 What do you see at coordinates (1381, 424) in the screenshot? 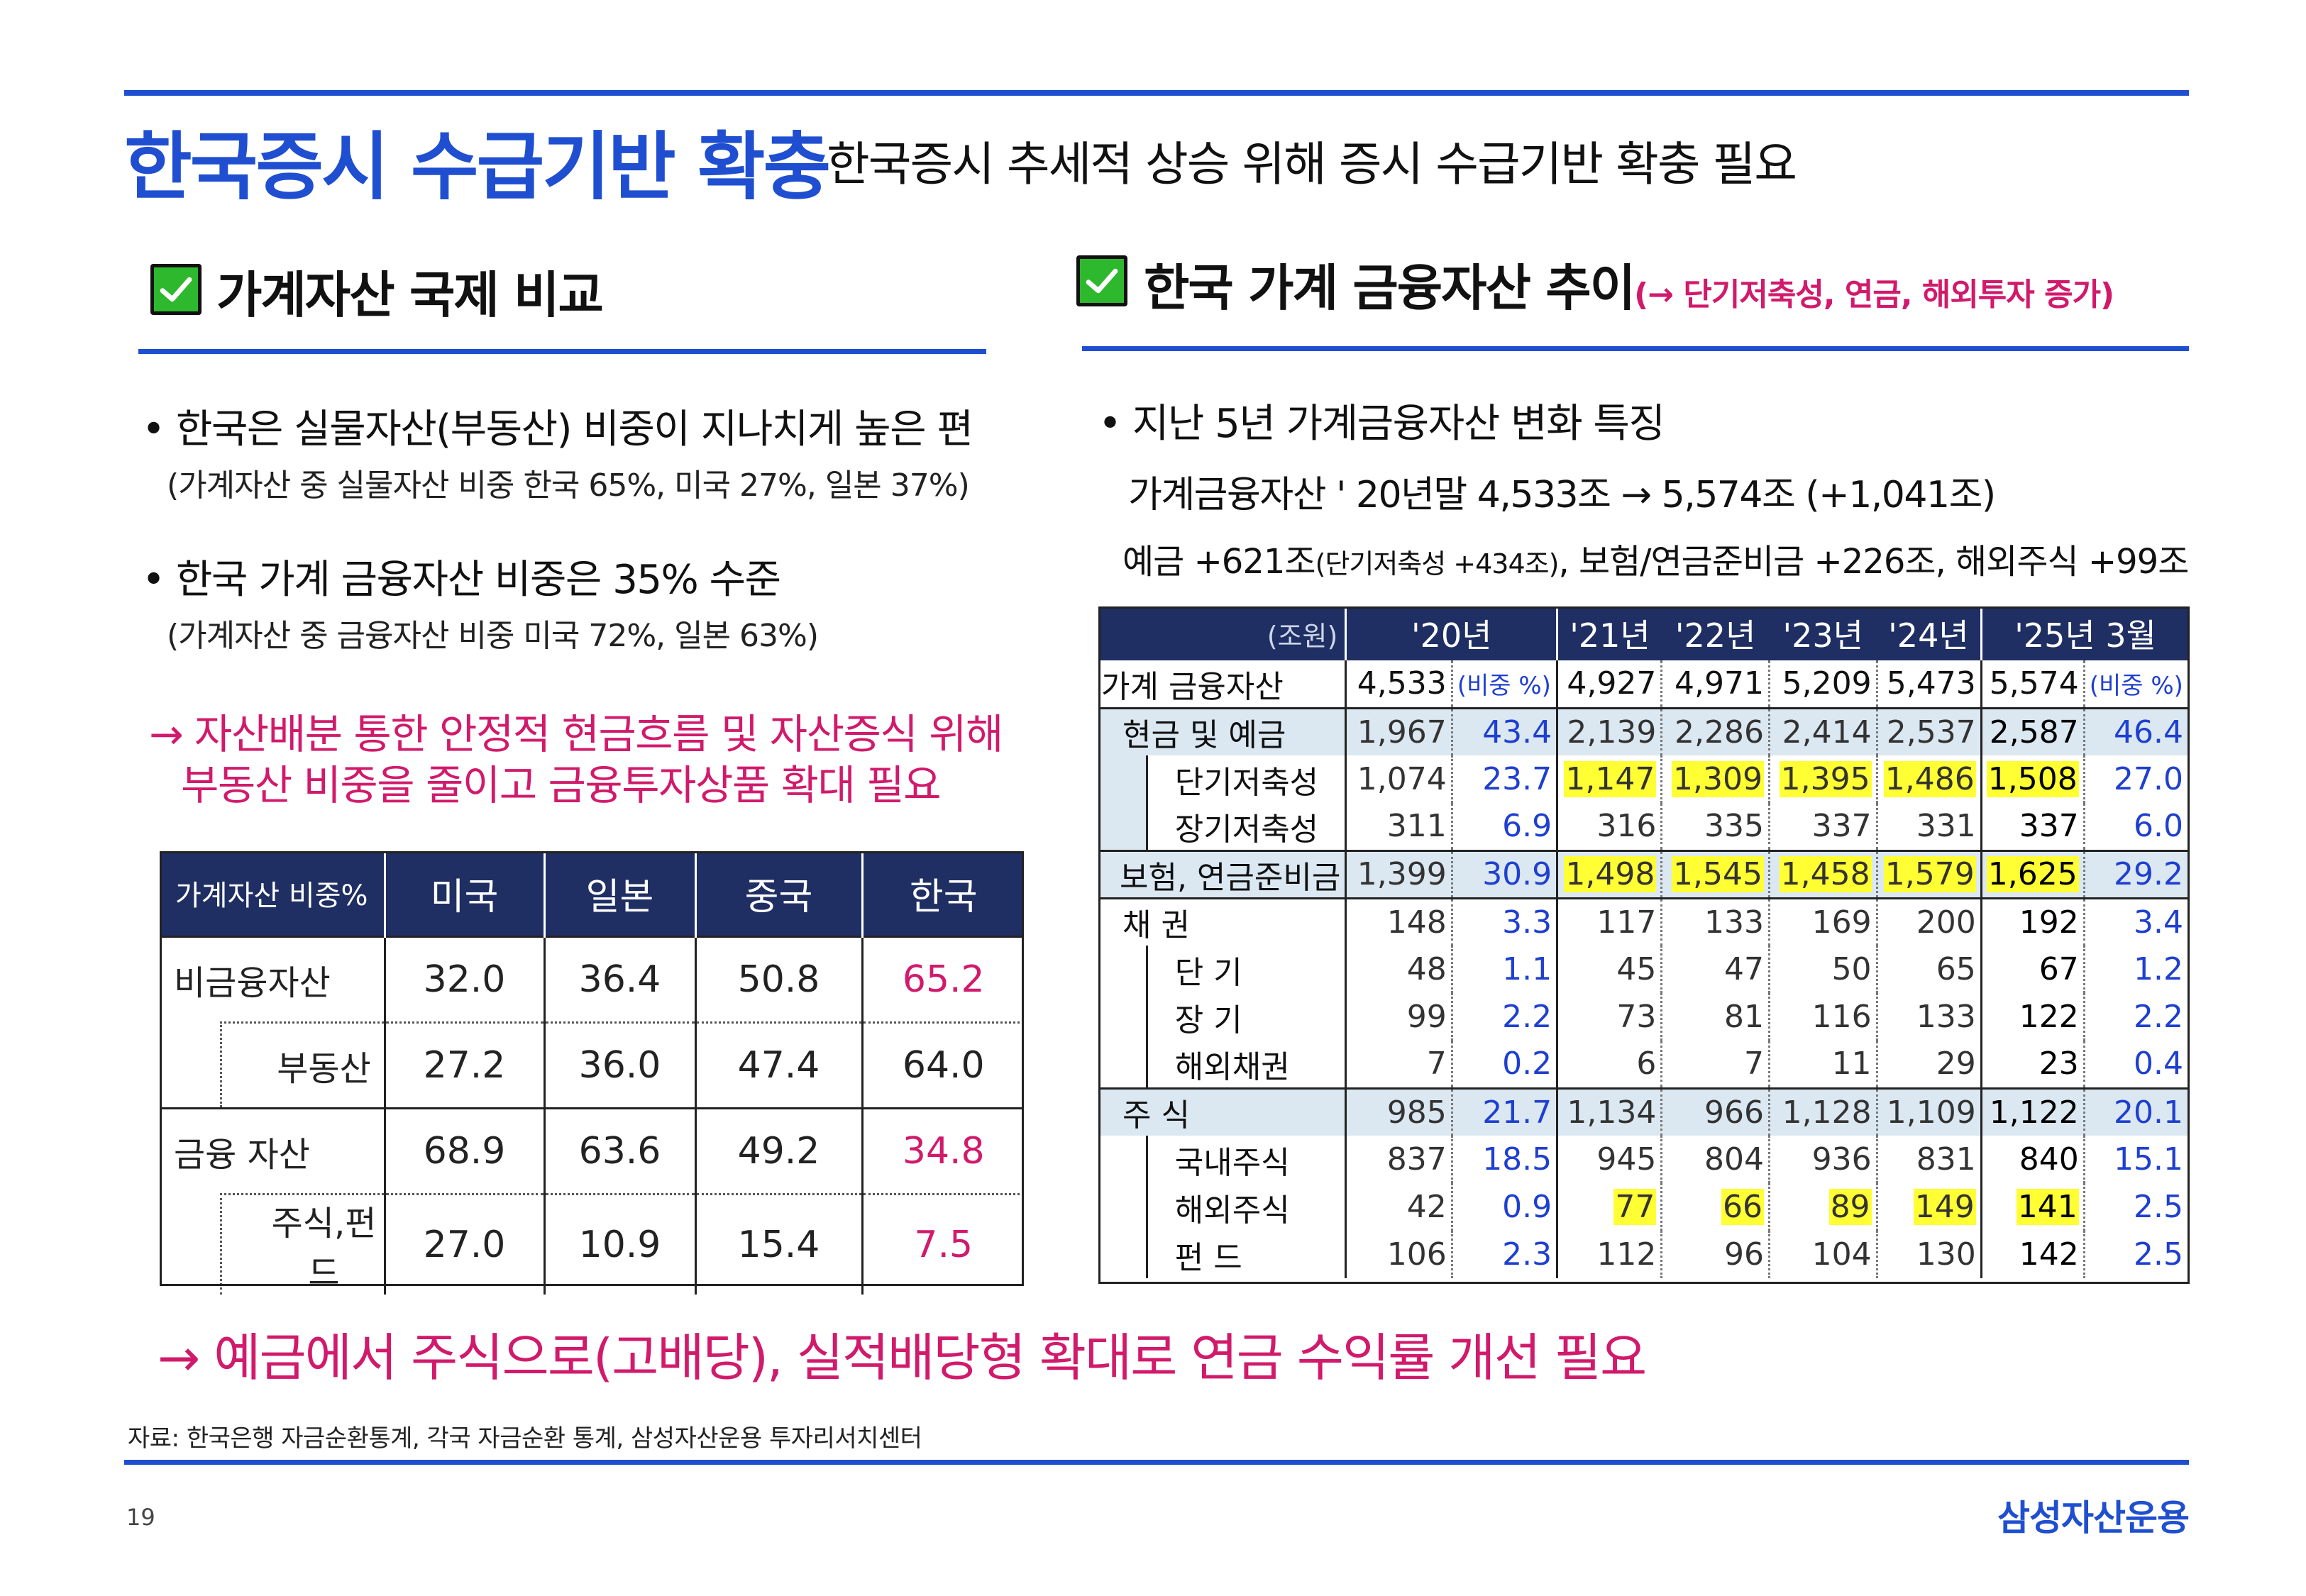
I see `right-bullet: • 지난 5년 가계금융자산 변화 특징` at bounding box center [1381, 424].